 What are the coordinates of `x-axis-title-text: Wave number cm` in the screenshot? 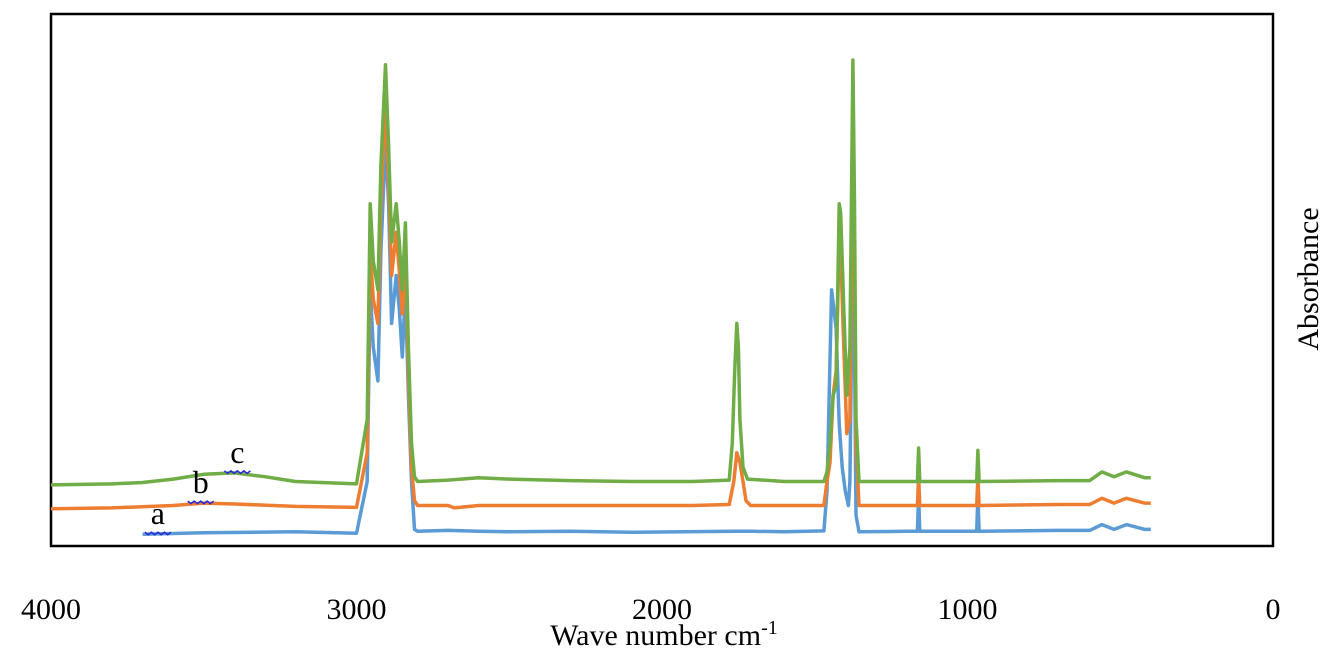 It's located at (655, 635).